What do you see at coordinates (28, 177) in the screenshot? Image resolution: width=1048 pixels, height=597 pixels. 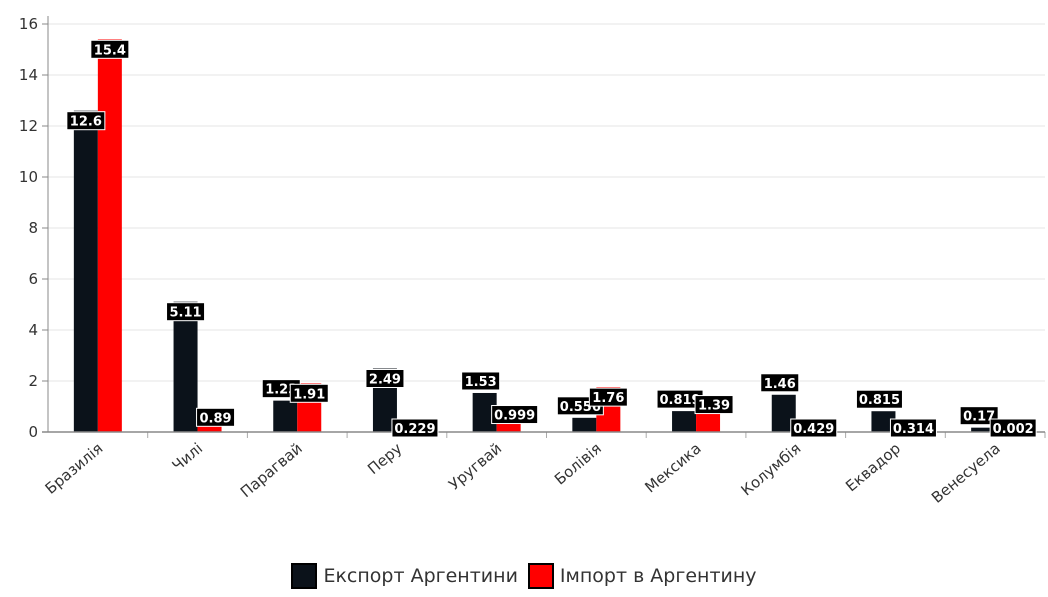 I see `y-tick-label: 10` at bounding box center [28, 177].